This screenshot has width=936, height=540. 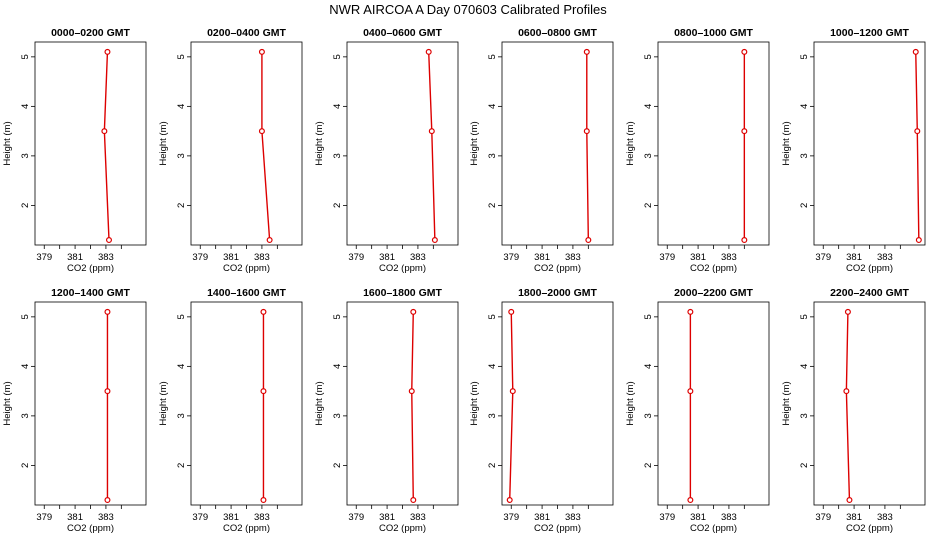 I want to click on panel-title: 0200–0400 GMT, so click(x=246, y=33).